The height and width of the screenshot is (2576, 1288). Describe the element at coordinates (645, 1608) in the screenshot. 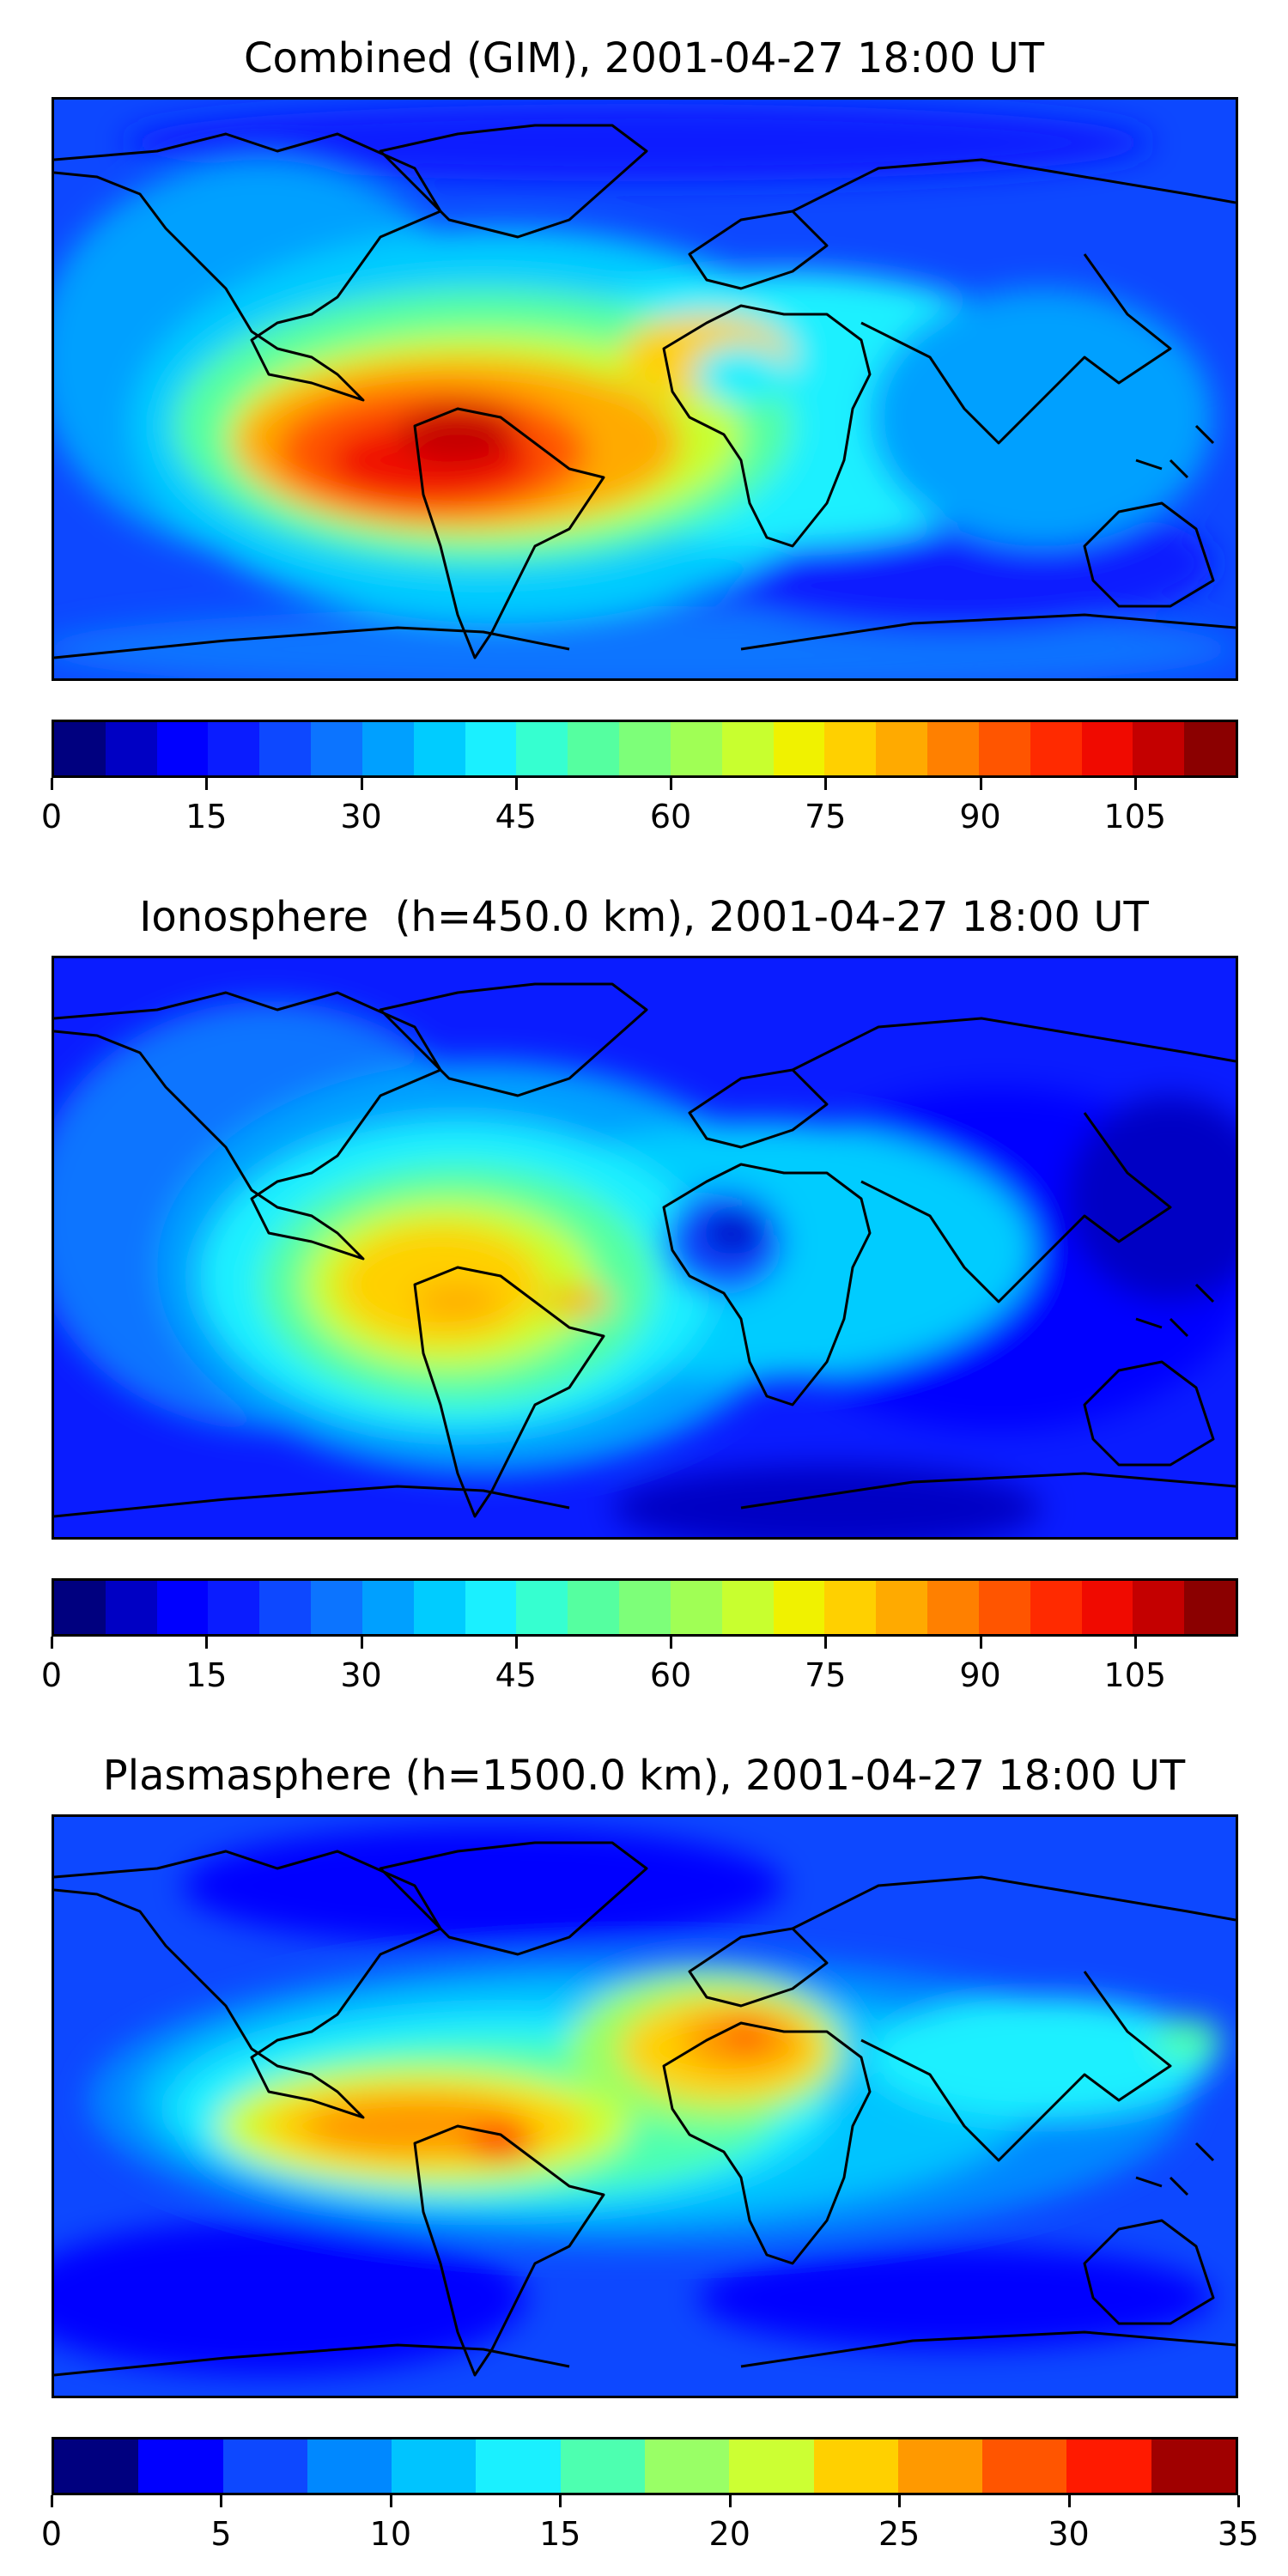

I see `colorbar-ionosphere` at that location.